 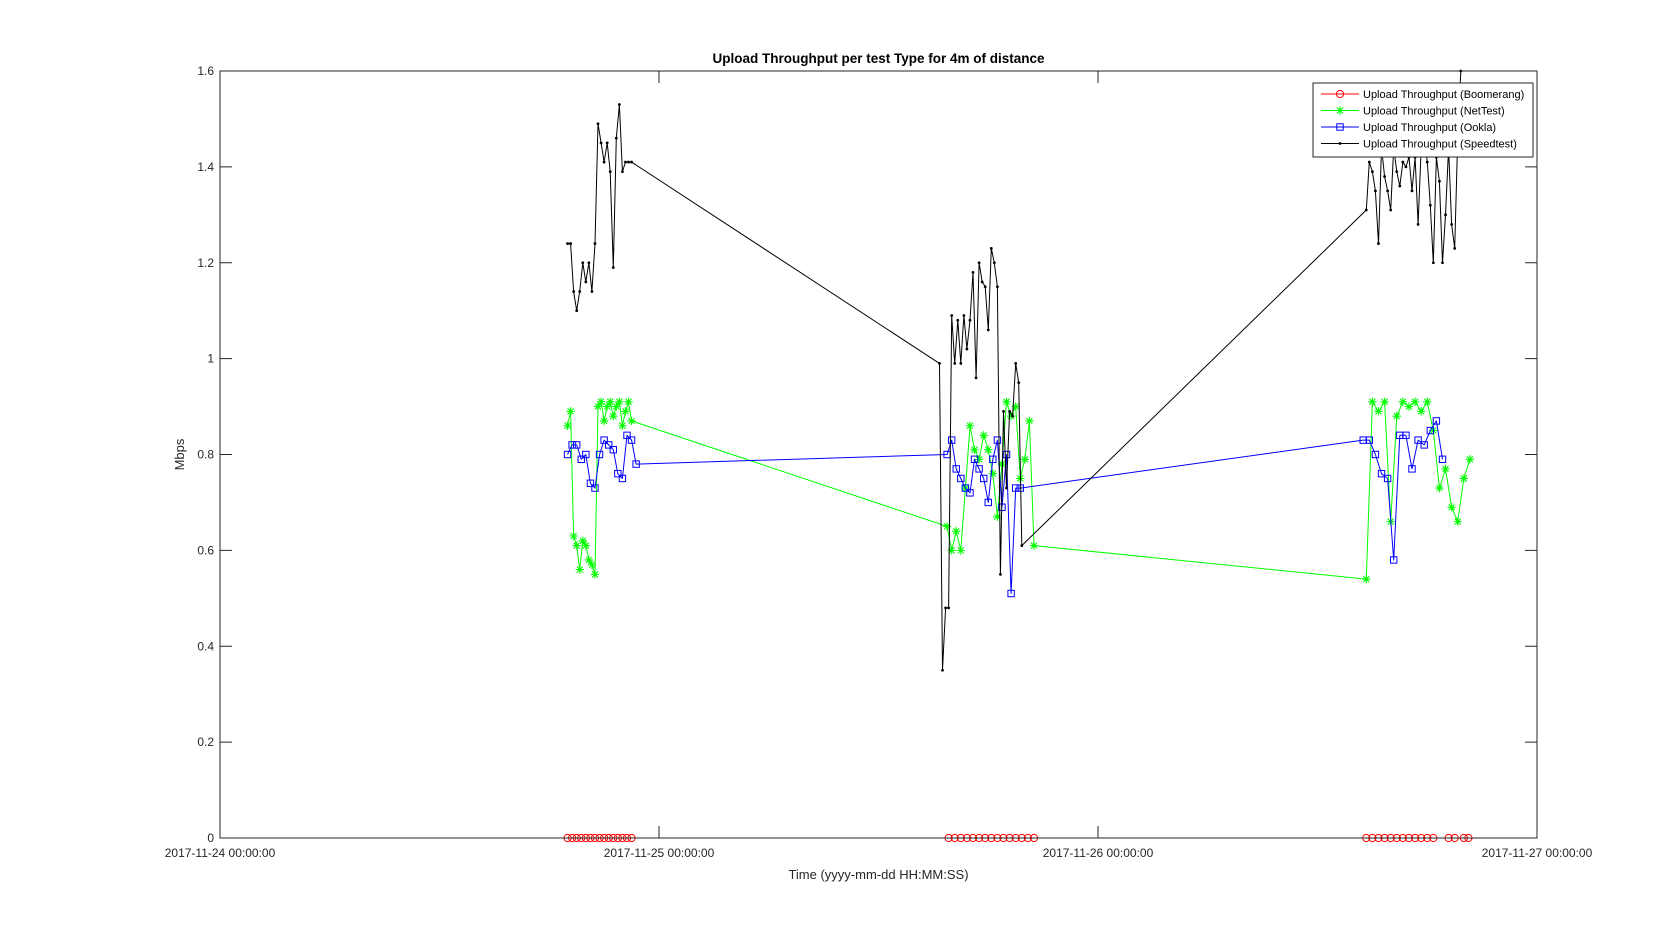 What do you see at coordinates (205, 455) in the screenshot?
I see `y-tick-label: 0.8` at bounding box center [205, 455].